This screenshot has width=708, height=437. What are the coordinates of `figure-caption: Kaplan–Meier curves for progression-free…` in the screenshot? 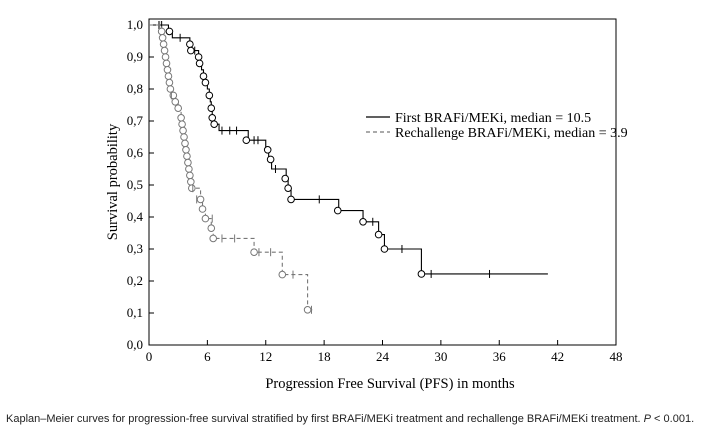 It's located at (356, 419).